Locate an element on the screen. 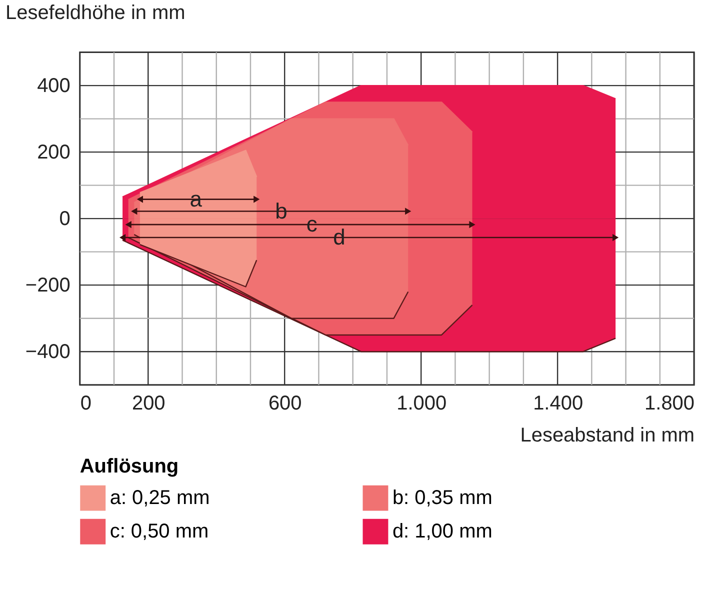 Image resolution: width=720 pixels, height=590 pixels. x-tick-label: 1.800 is located at coordinates (669, 403).